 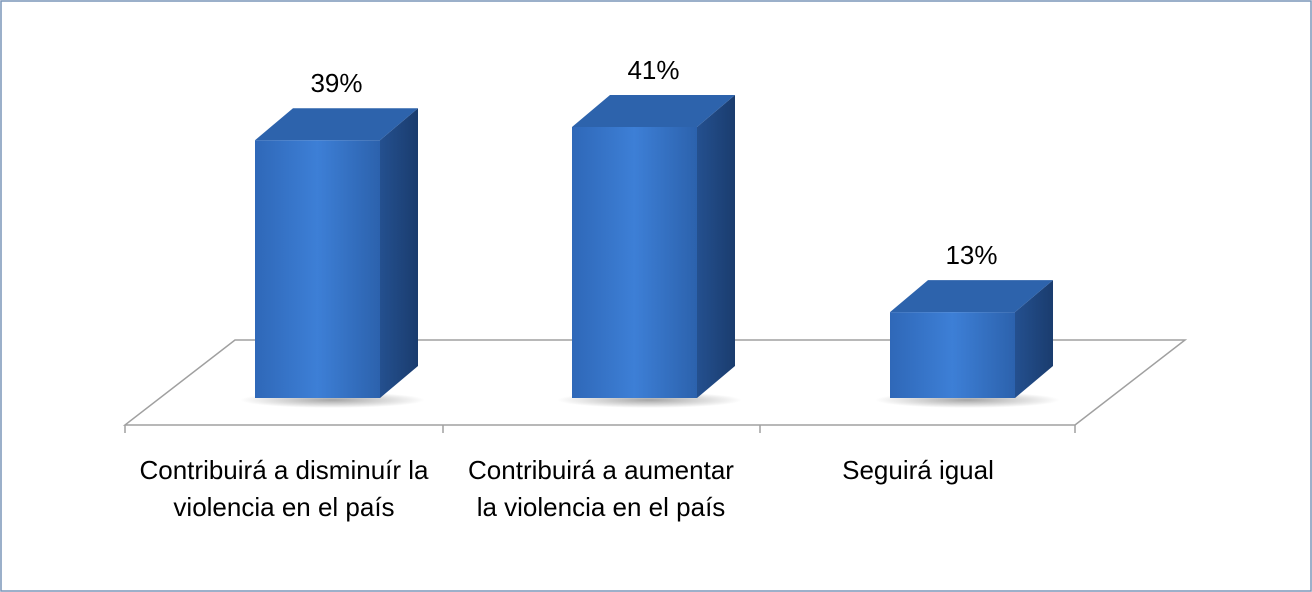 I want to click on value-label: 13%, so click(x=971, y=255).